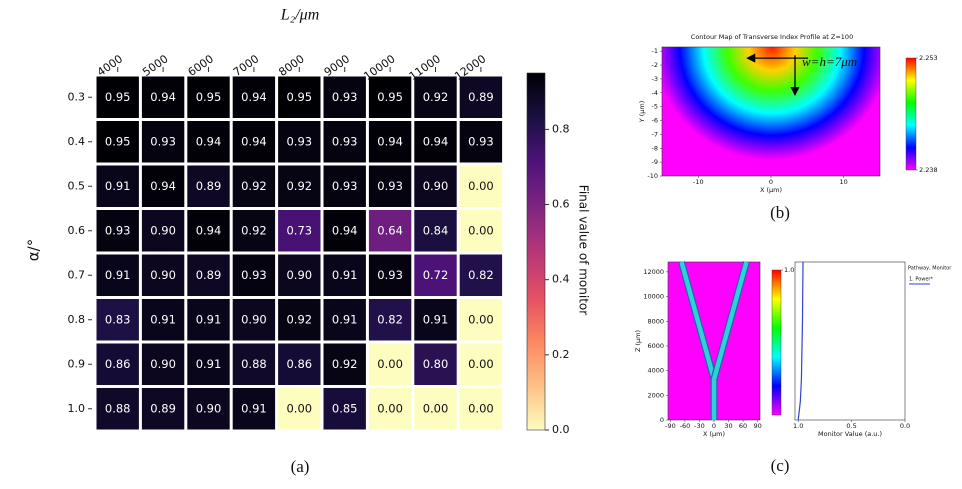 This screenshot has width=962, height=489. I want to click on y-tick-label: 6000, so click(655, 346).